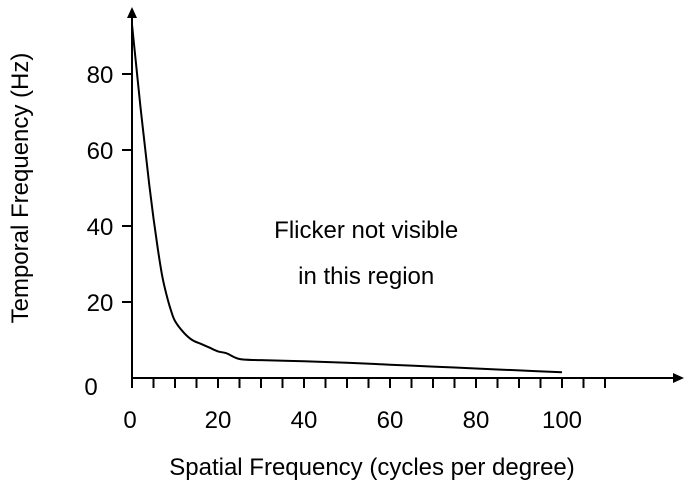 The width and height of the screenshot is (688, 485). Describe the element at coordinates (366, 230) in the screenshot. I see `annotation-line-1: Flicker not visible` at that location.